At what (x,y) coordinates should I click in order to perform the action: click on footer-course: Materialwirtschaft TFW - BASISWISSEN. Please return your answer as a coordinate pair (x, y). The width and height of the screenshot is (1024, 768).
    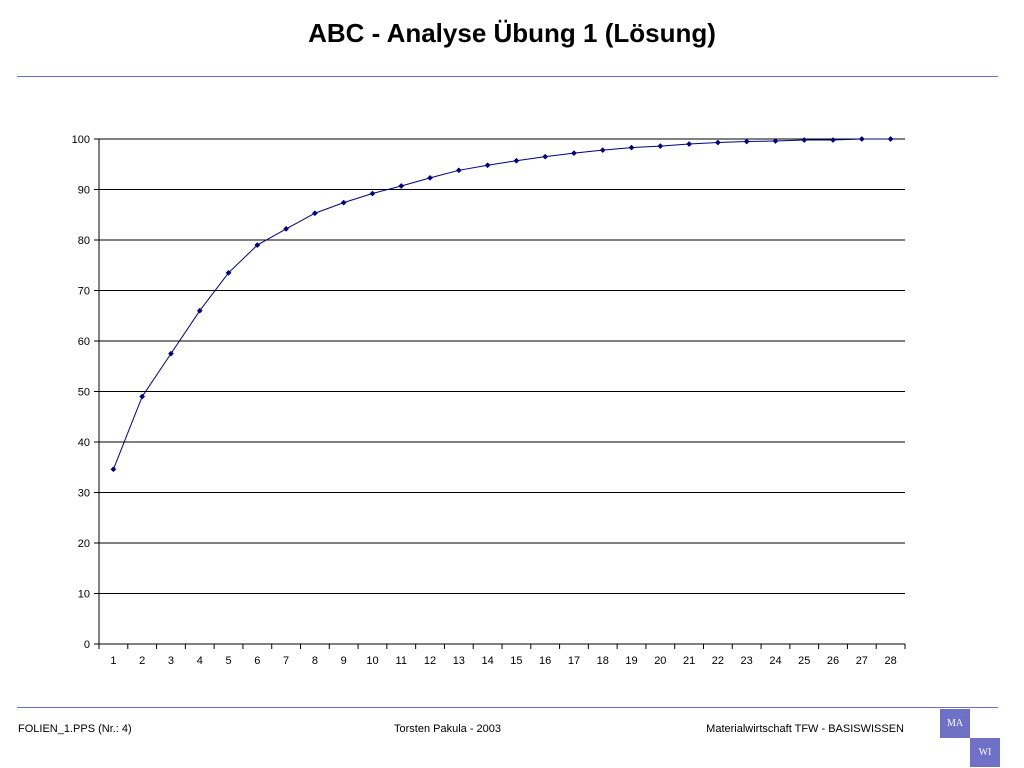
    Looking at the image, I should click on (805, 729).